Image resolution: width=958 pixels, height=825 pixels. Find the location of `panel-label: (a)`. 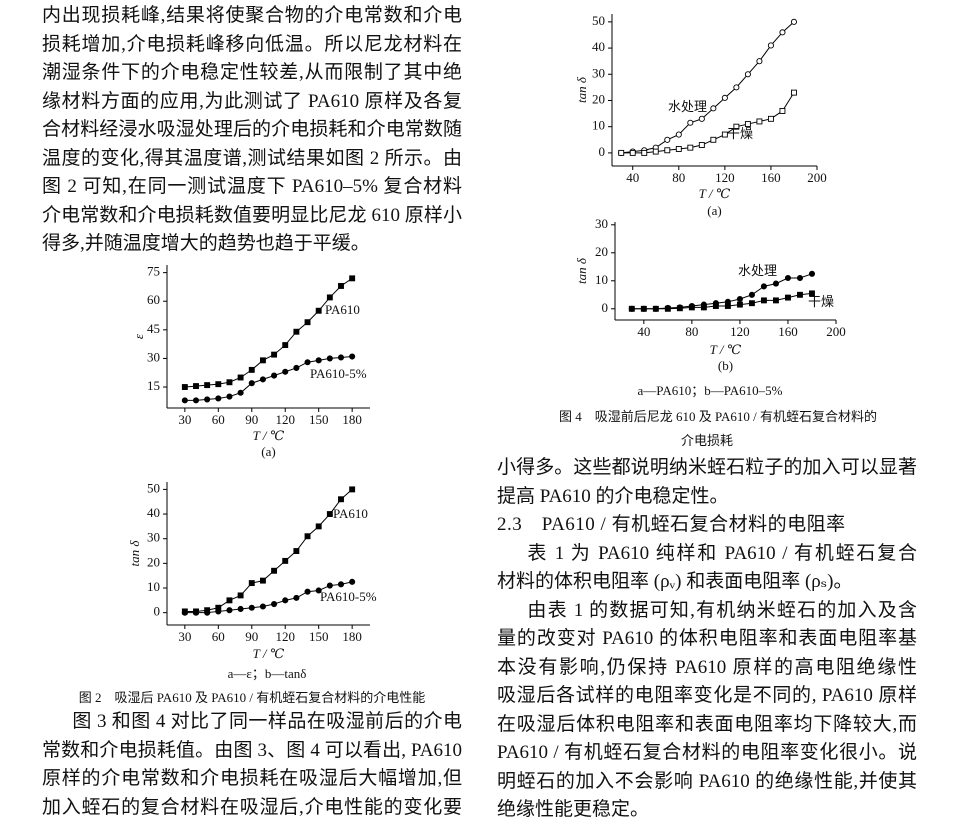

panel-label: (a) is located at coordinates (714, 210).